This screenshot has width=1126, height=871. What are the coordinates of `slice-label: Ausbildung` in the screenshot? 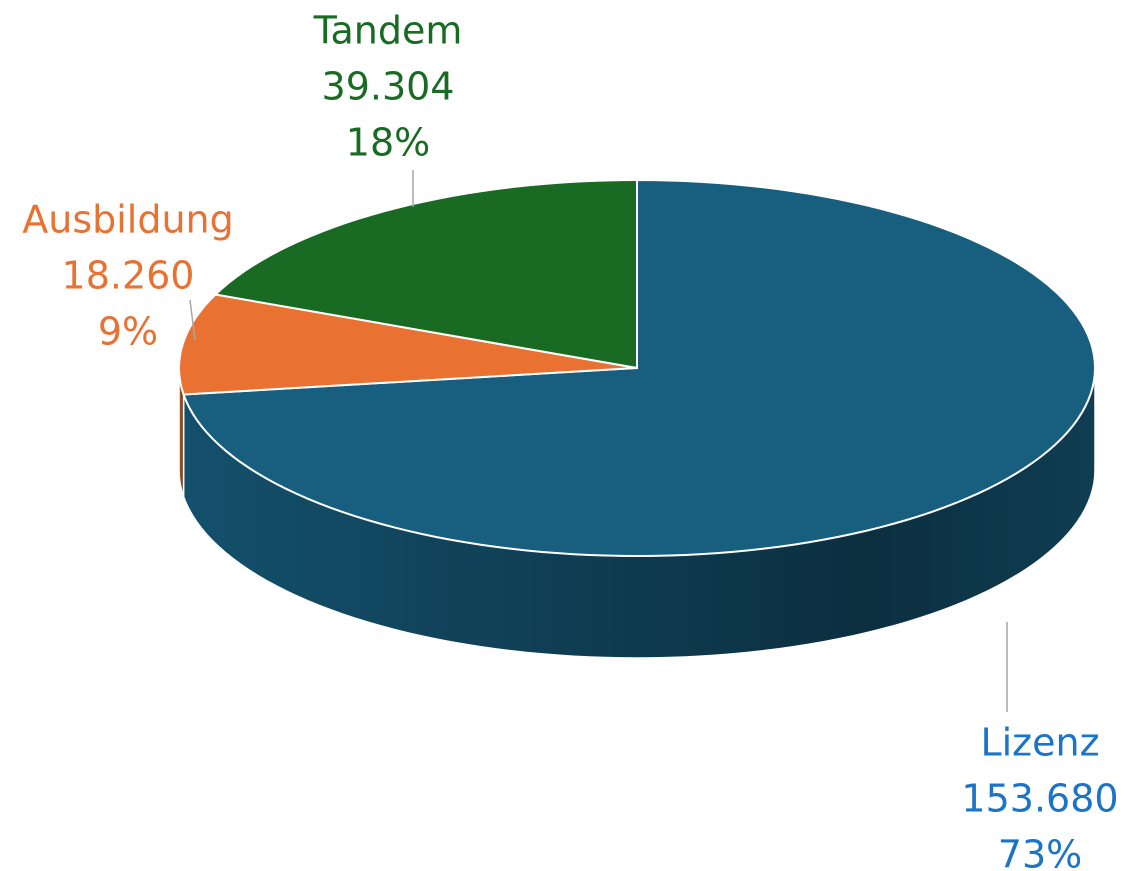 It's located at (128, 220).